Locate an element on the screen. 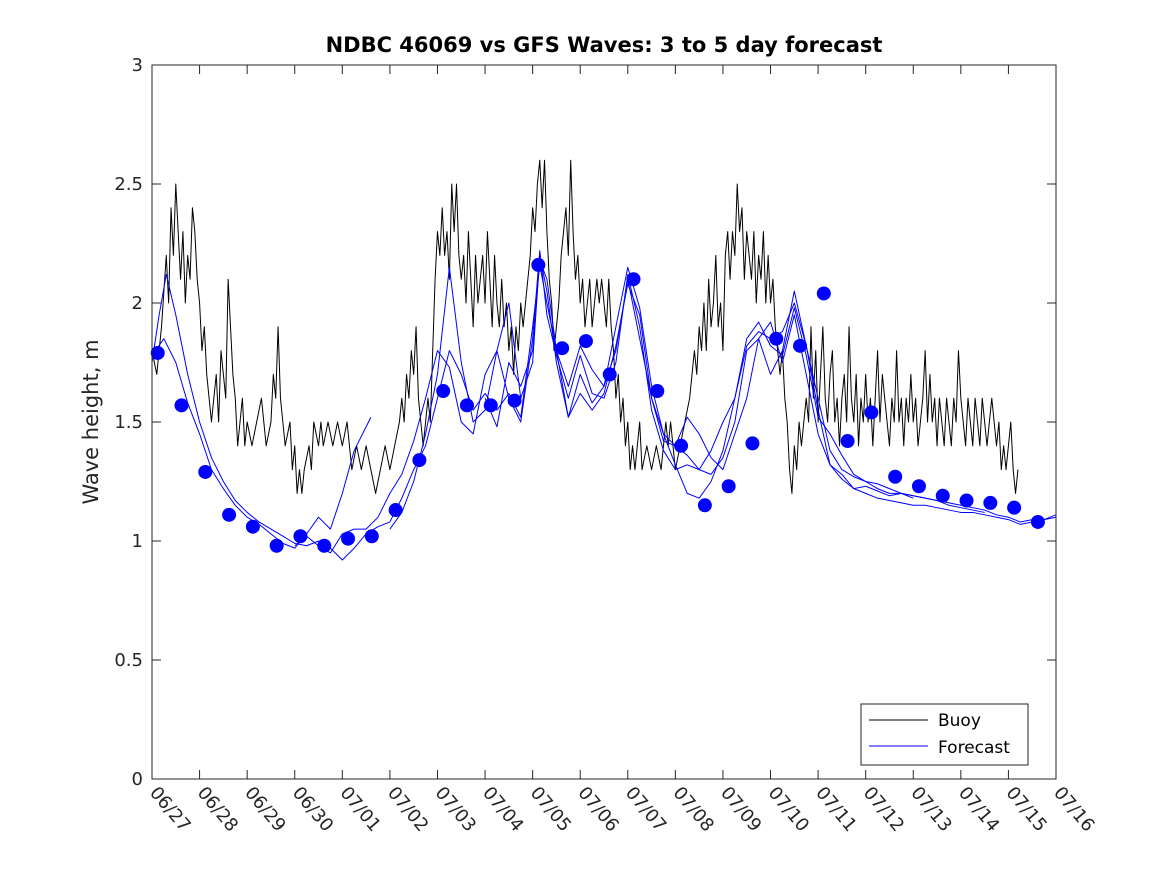  y-tick-label-2: 1 is located at coordinates (137, 541).